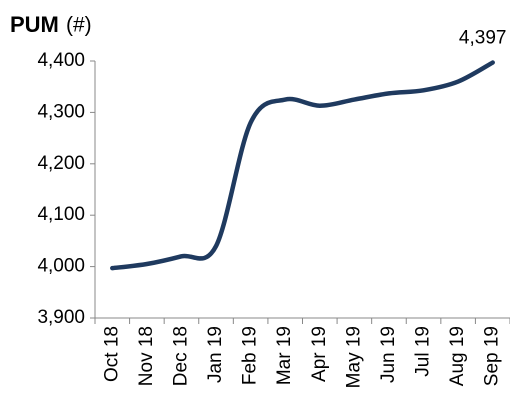  I want to click on y-tick-label: 4,200, so click(61, 163).